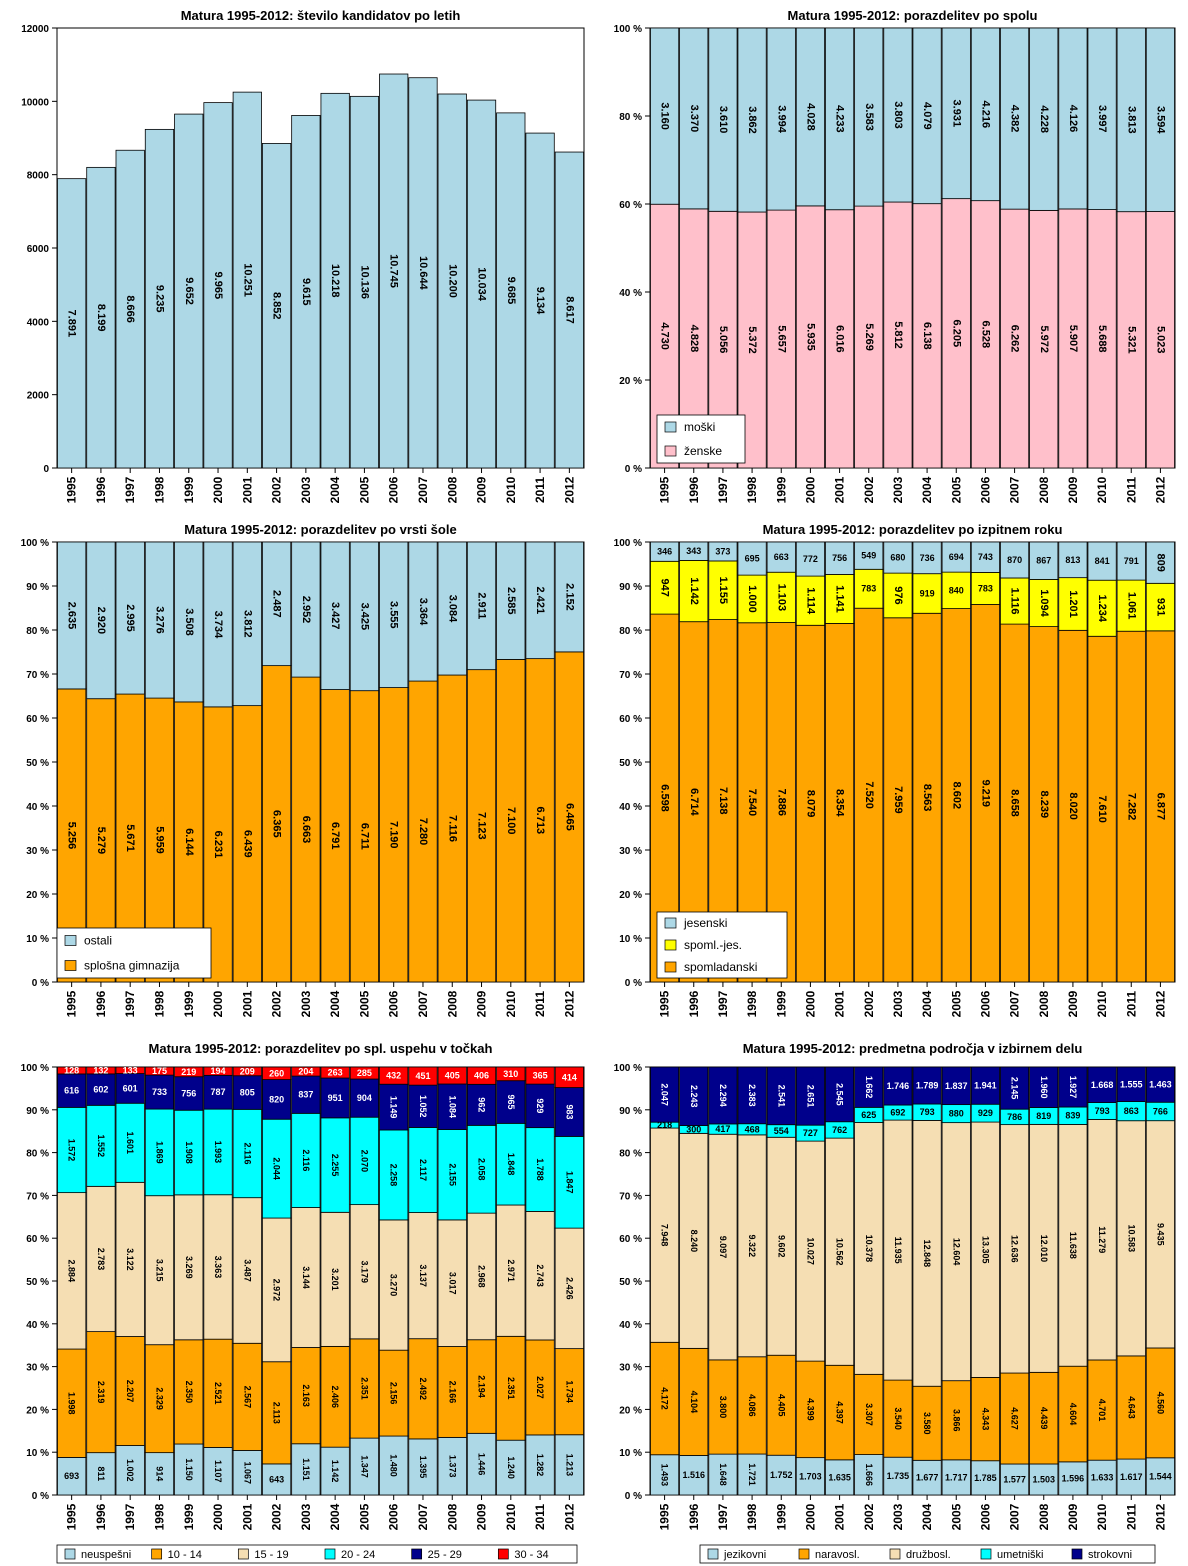 The image size is (1188, 1566). What do you see at coordinates (897, 1113) in the screenshot?
I see `data-label: 692` at bounding box center [897, 1113].